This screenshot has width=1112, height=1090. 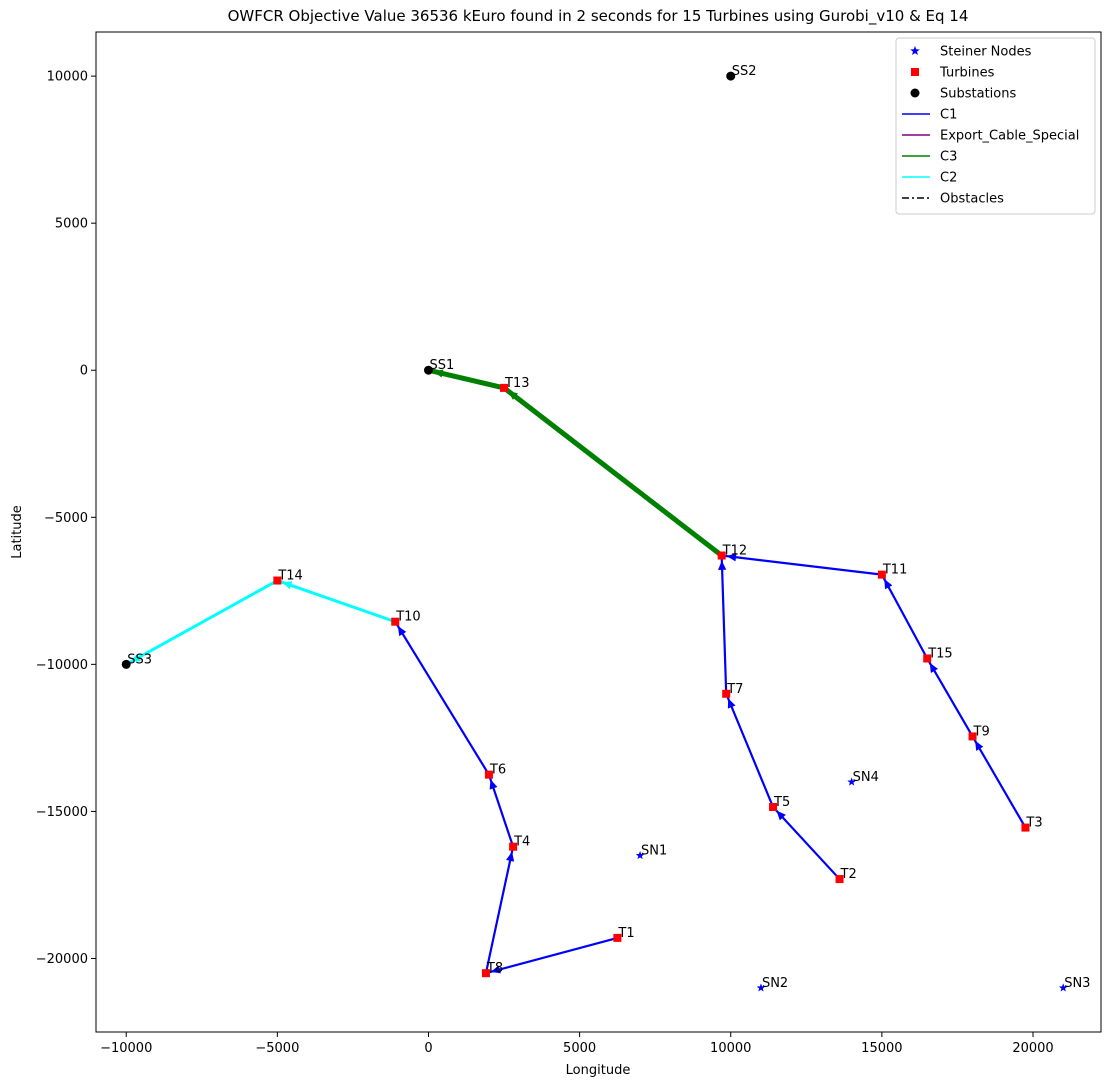 What do you see at coordinates (499, 910) in the screenshot?
I see `cable-C1-T8-T4` at bounding box center [499, 910].